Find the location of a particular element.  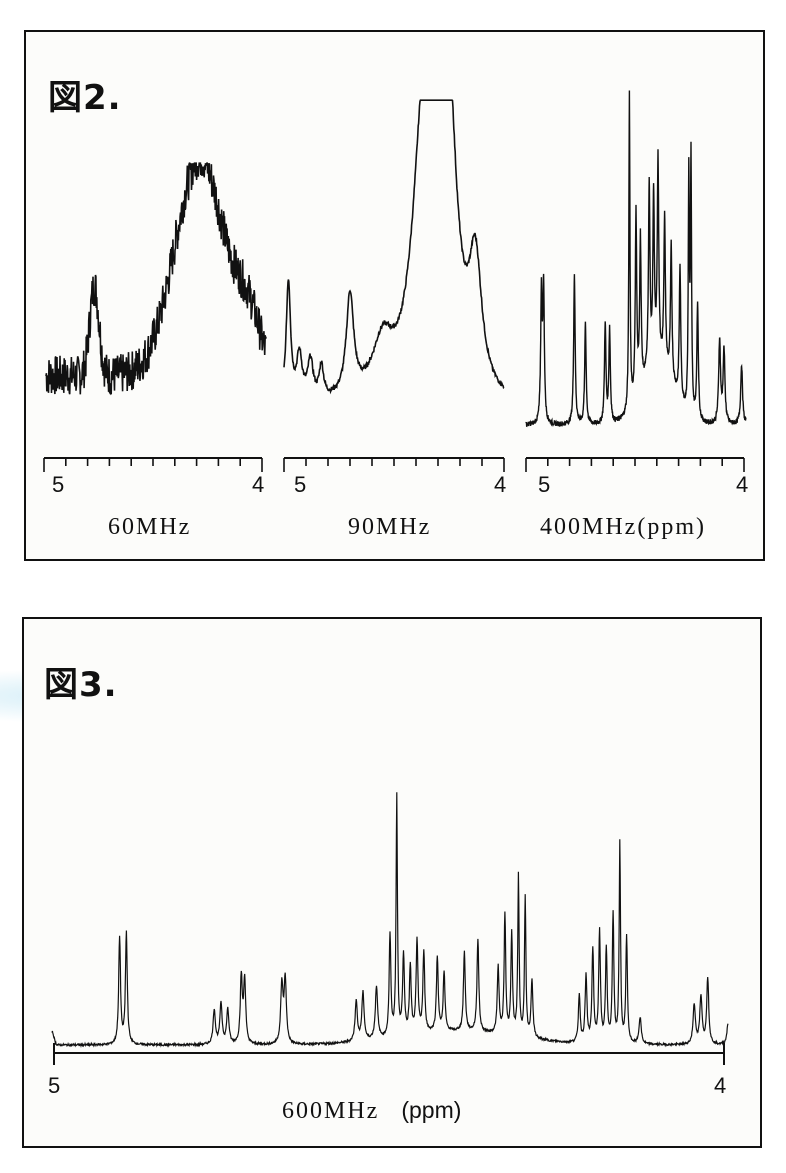

label-600mhz: 600MHz (ppm) is located at coordinates (371, 1111).